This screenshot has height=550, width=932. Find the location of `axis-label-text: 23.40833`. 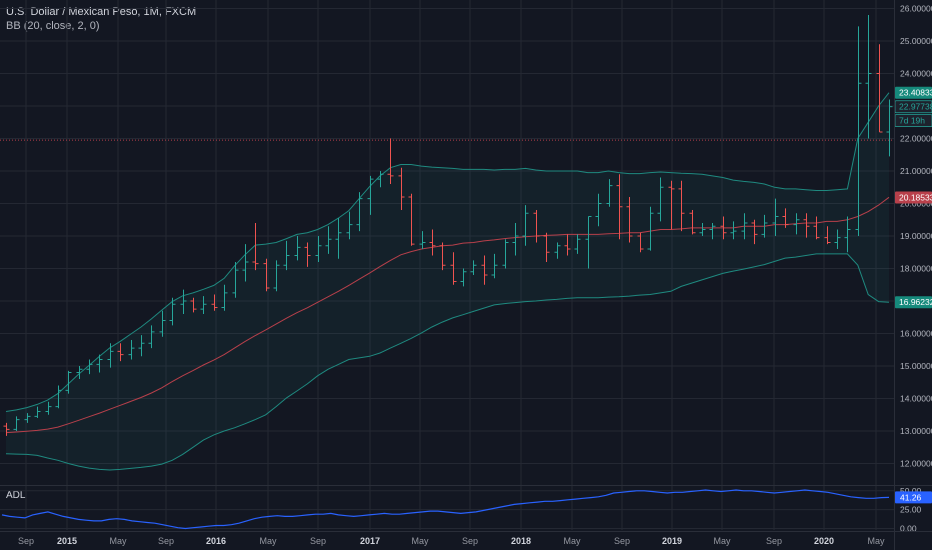

axis-label-text: 23.40833 is located at coordinates (915, 93).